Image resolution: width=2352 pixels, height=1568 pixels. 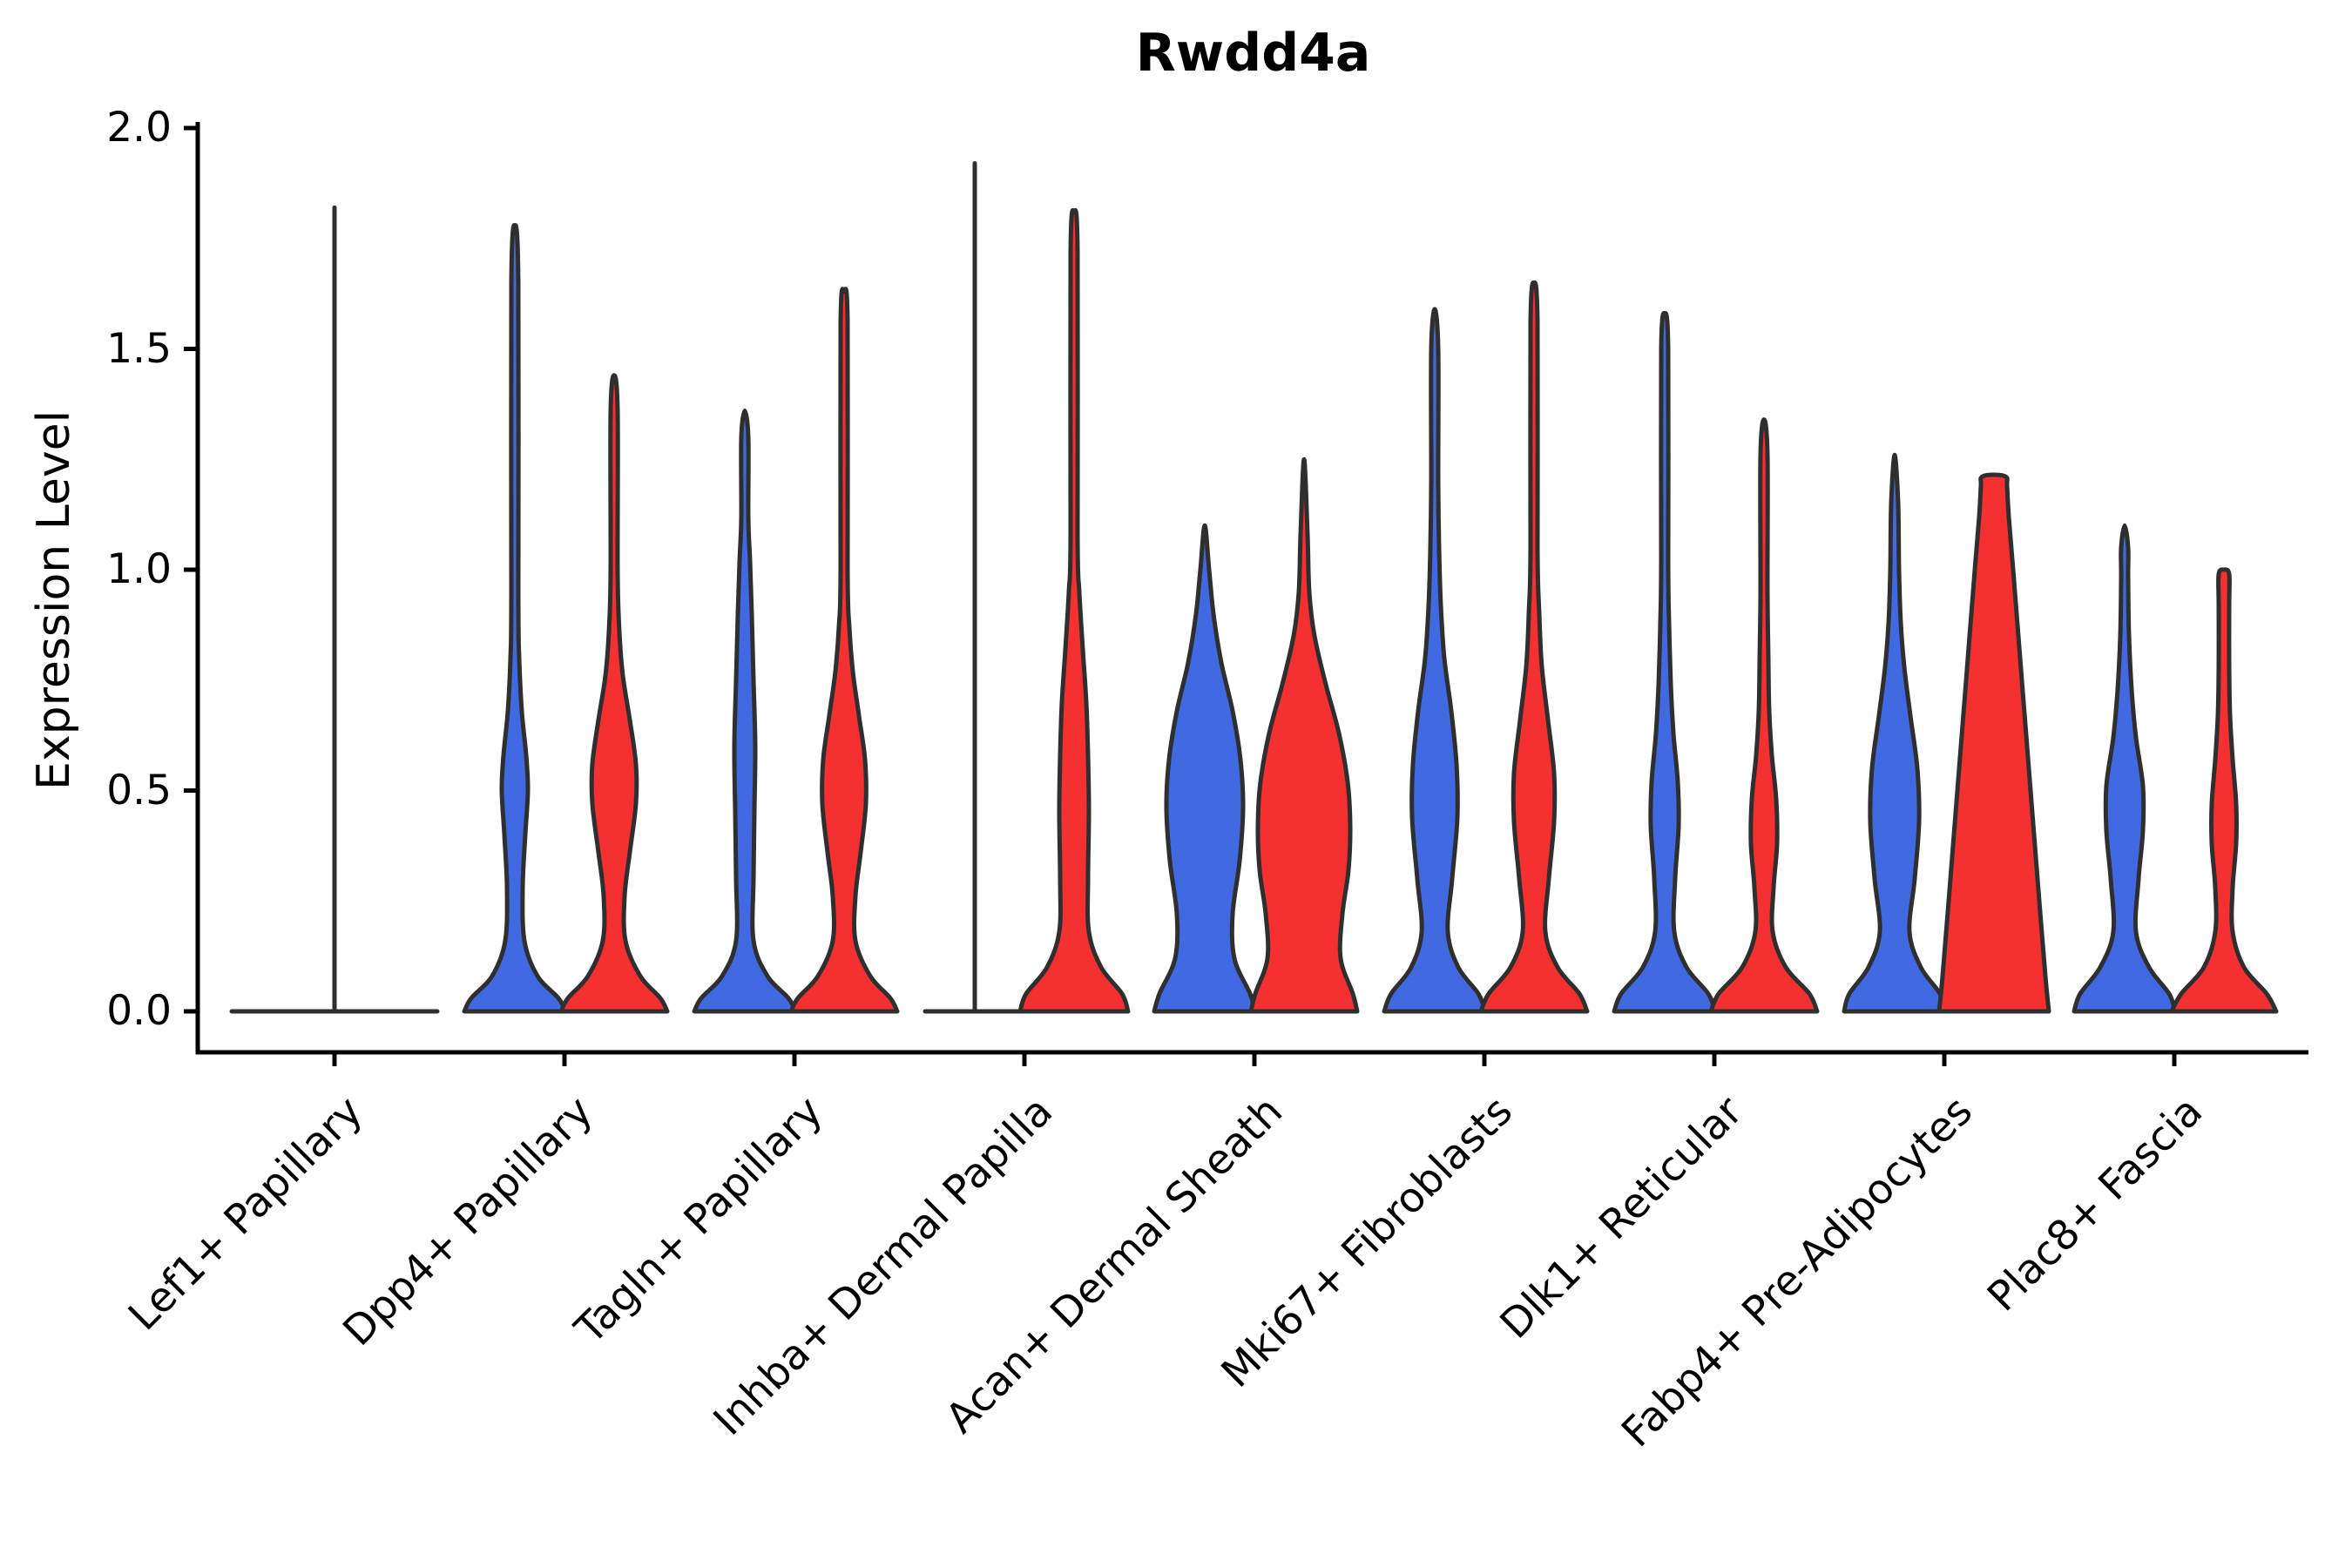 What do you see at coordinates (1205, 768) in the screenshot?
I see `violin-4-blue` at bounding box center [1205, 768].